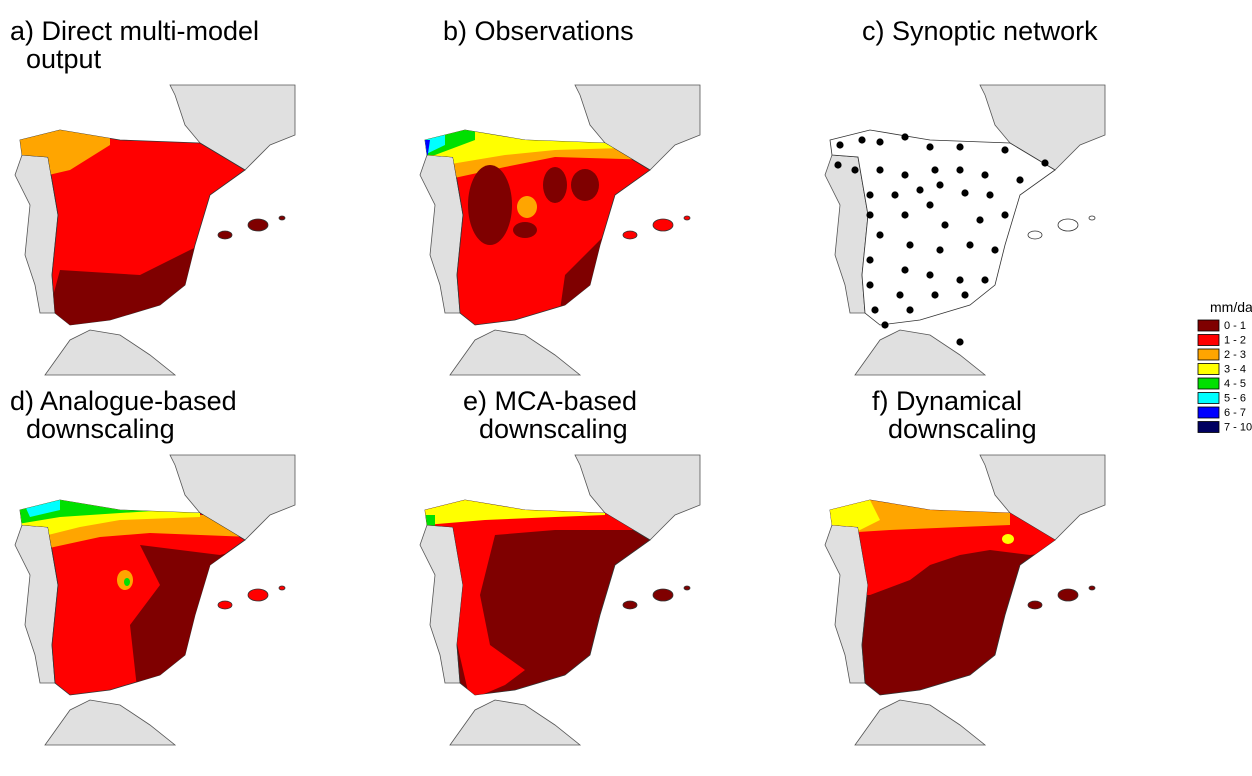 Image resolution: width=1252 pixels, height=776 pixels. I want to click on legend-label: 5 - 6, so click(1235, 398).